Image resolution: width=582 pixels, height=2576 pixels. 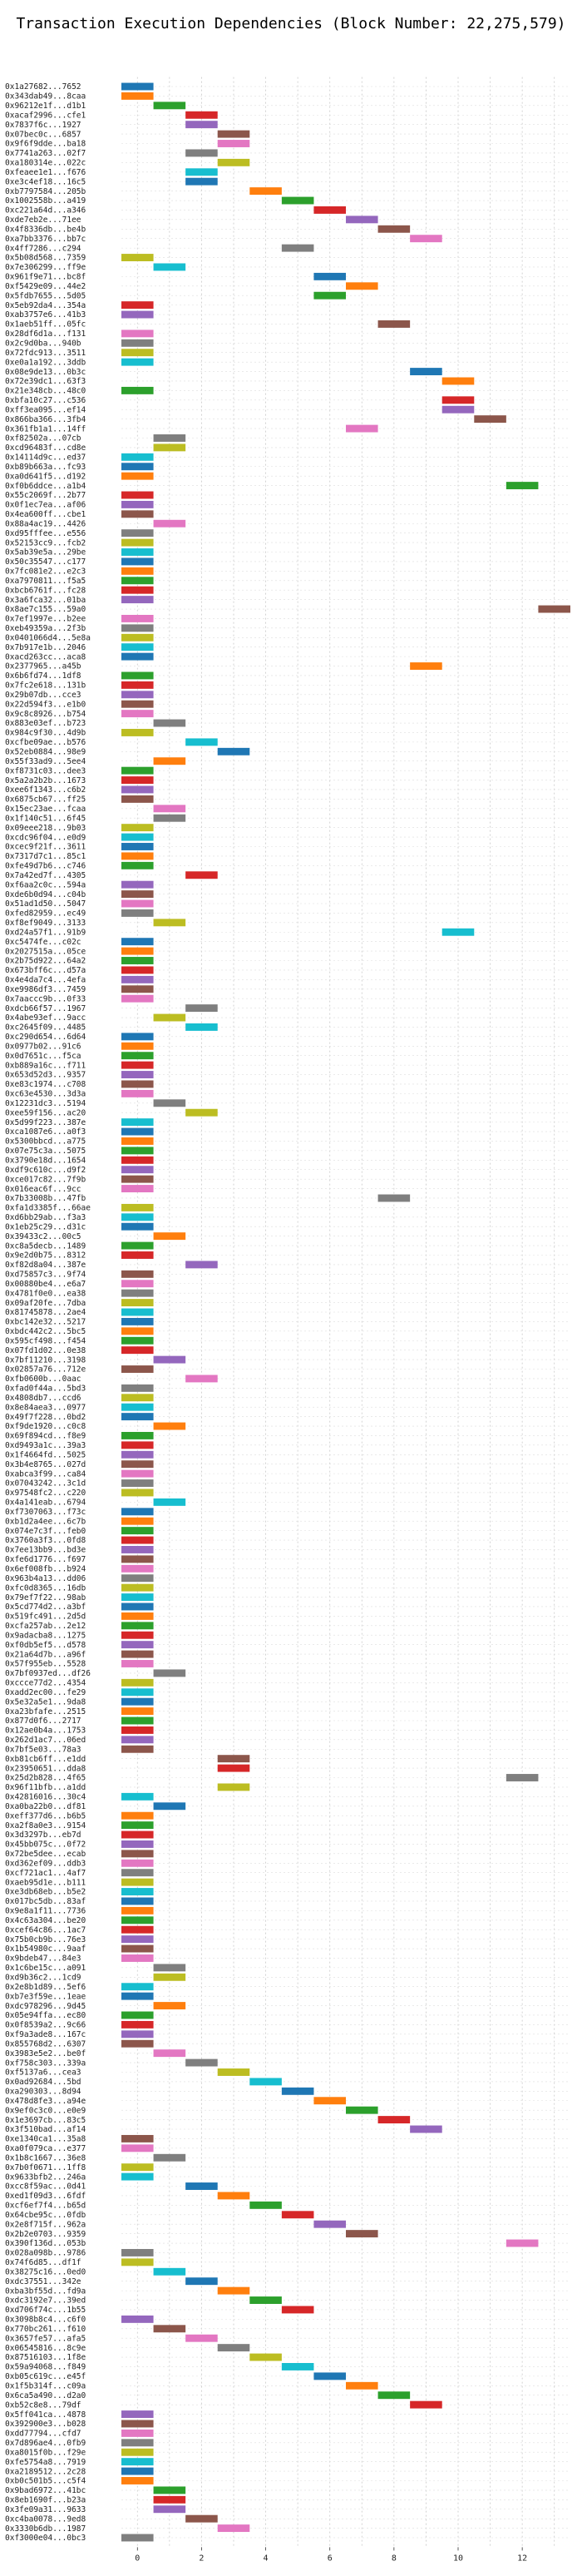 I want to click on y-tick-label: 0x9e8a1f11...7736, so click(x=45, y=1912).